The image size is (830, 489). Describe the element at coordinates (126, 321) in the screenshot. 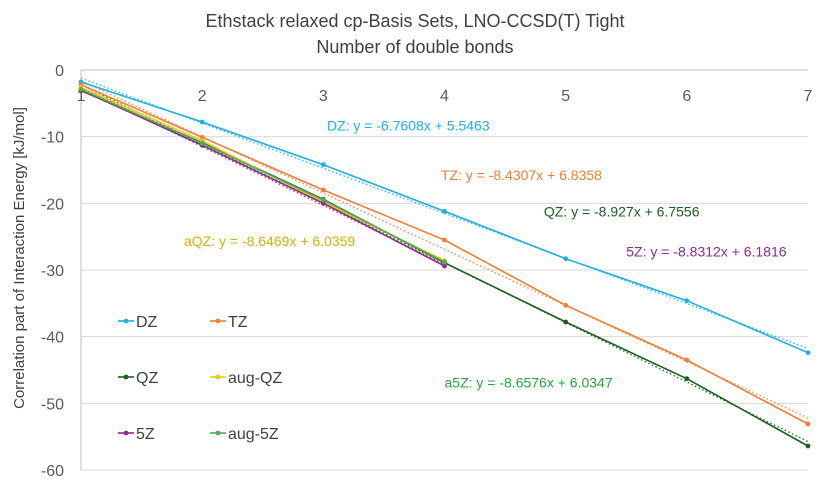

I see `legend-marker-dz` at that location.